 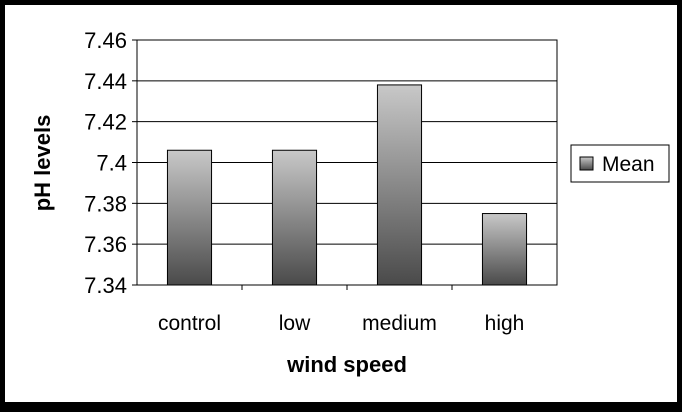 What do you see at coordinates (628, 164) in the screenshot?
I see `legend-label: Mean` at bounding box center [628, 164].